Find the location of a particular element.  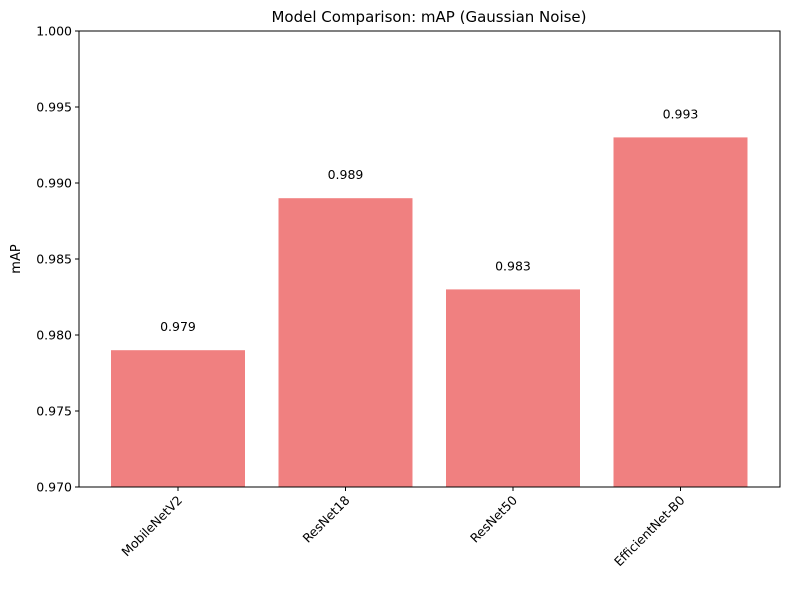

y-tick-label-4: 0.985 is located at coordinates (54, 259).